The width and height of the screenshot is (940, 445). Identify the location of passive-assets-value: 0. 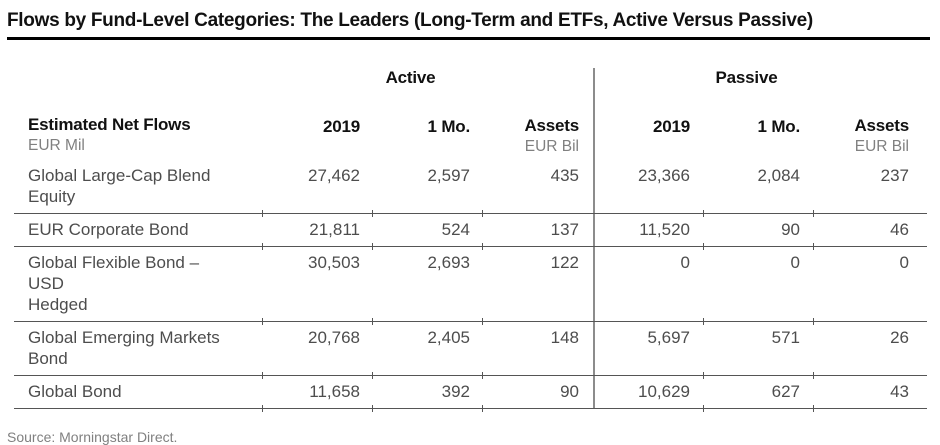
(870, 282).